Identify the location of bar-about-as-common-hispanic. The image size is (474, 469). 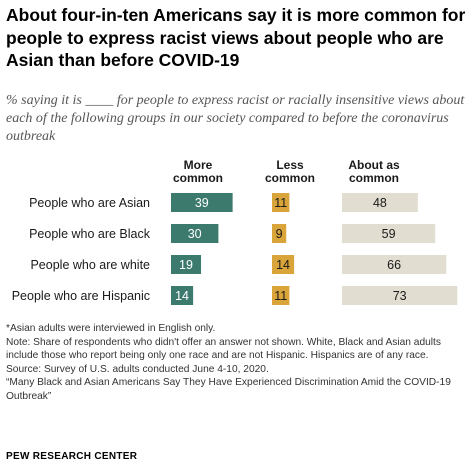
(400, 295).